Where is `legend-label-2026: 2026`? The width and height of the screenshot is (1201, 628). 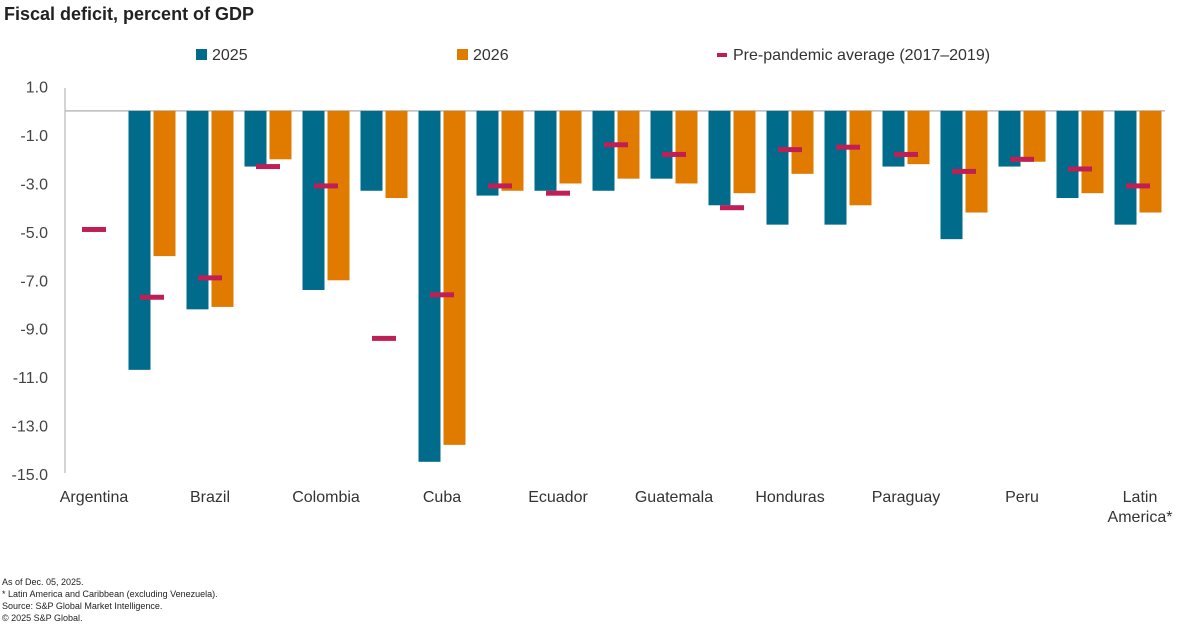 legend-label-2026: 2026 is located at coordinates (491, 55).